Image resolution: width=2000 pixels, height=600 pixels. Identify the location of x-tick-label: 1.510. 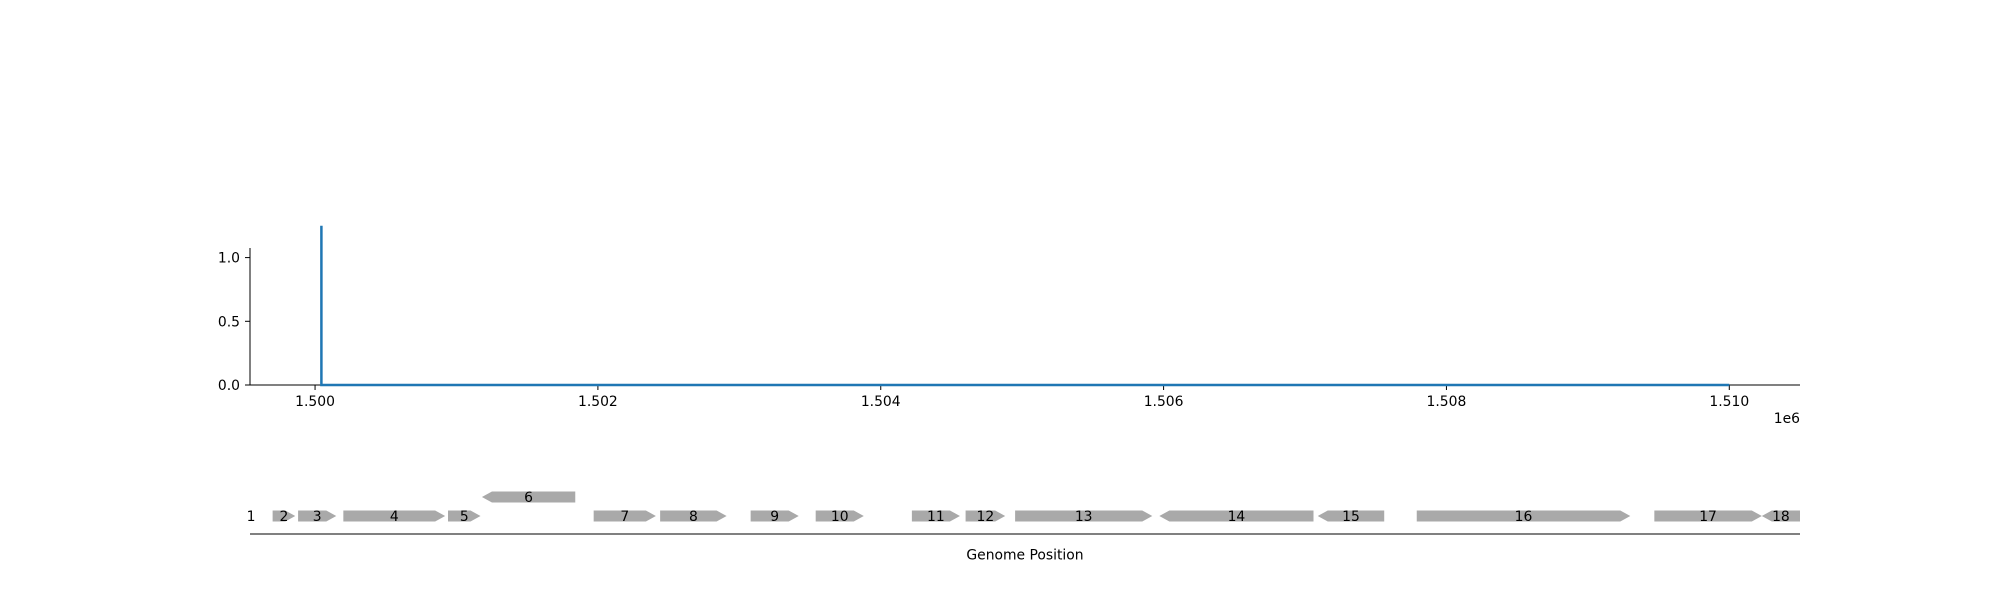
(1729, 402).